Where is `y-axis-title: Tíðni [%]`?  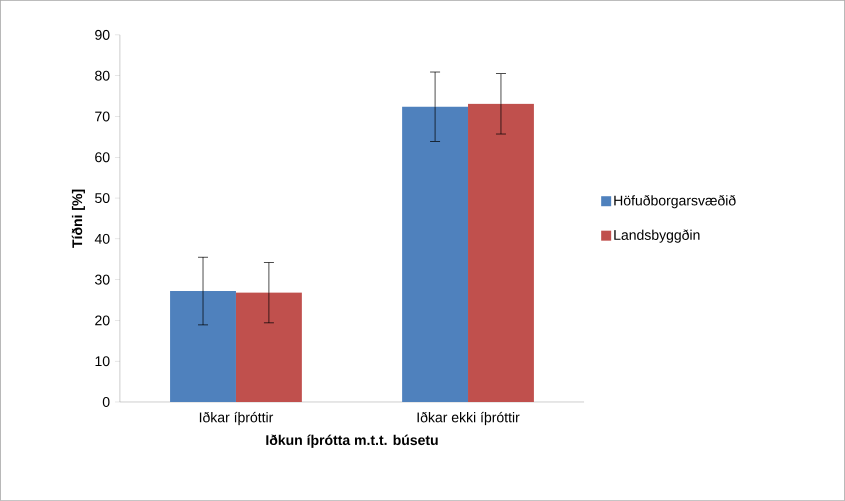 y-axis-title: Tíðni [%] is located at coordinates (78, 219).